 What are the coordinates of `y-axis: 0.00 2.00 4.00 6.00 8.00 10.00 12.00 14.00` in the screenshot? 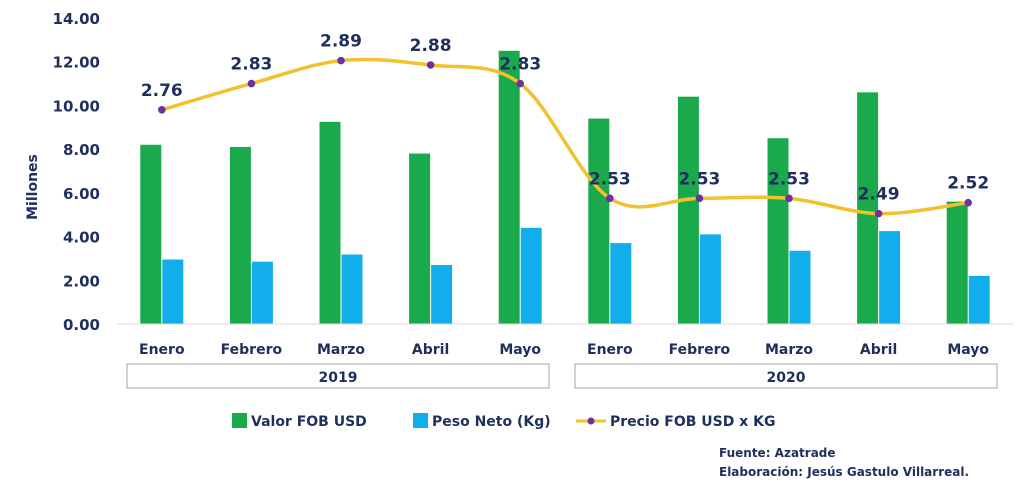 It's located at (76, 172).